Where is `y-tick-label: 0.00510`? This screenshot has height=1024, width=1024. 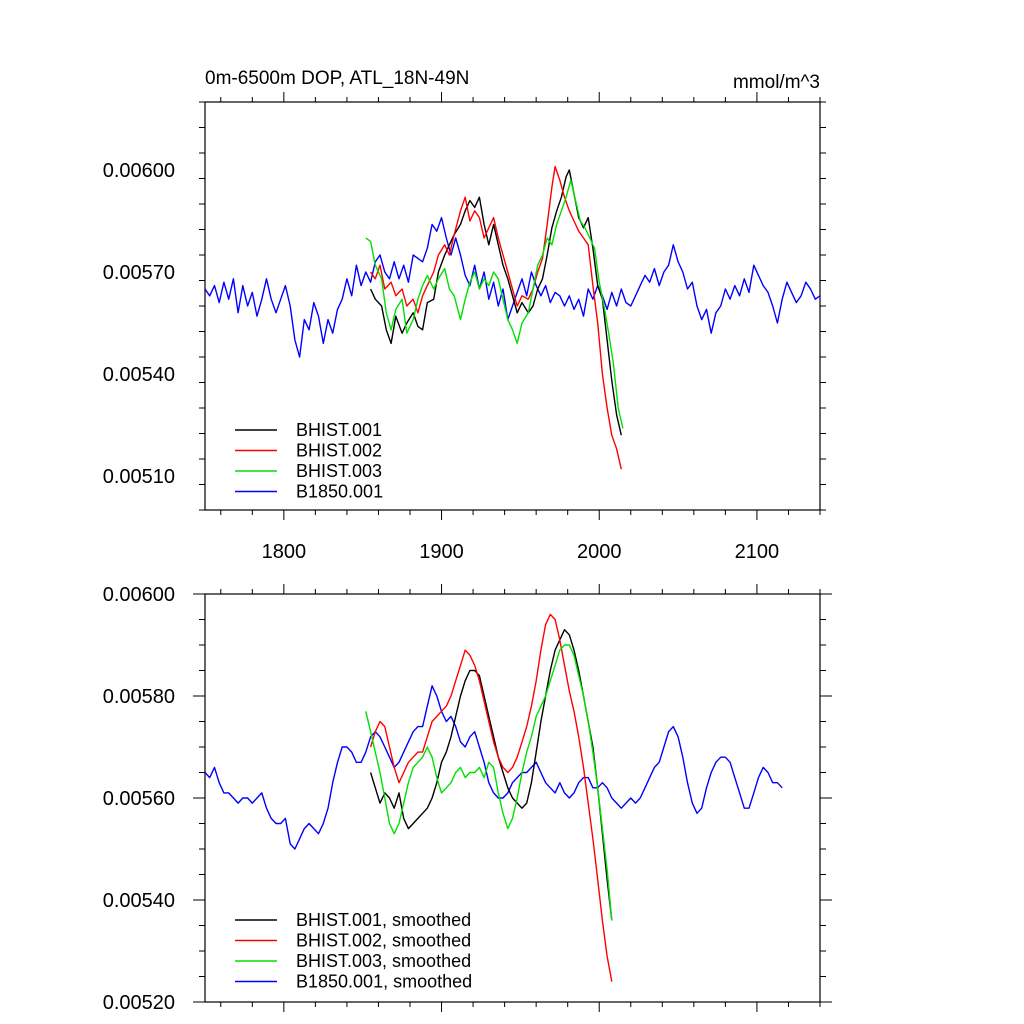 y-tick-label: 0.00510 is located at coordinates (139, 477).